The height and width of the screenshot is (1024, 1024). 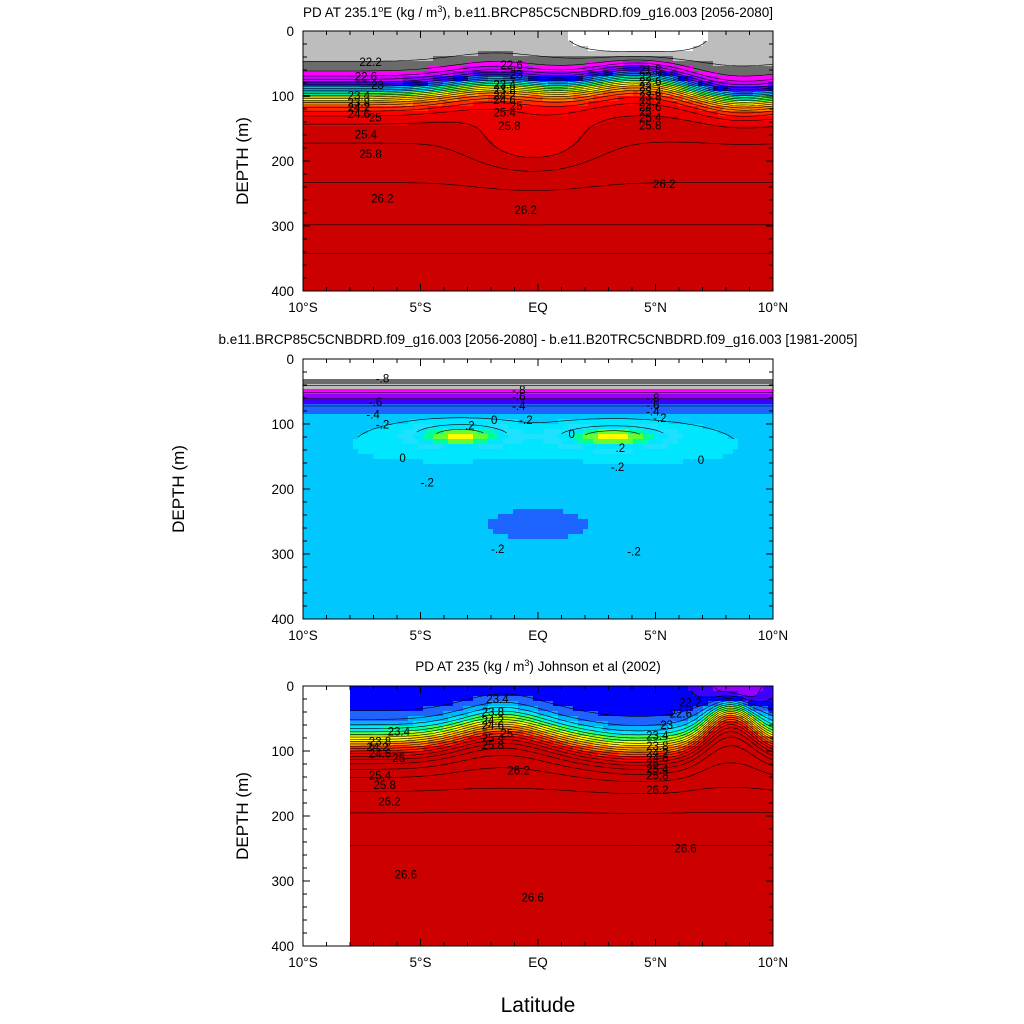 I want to click on contour-line, so click(x=538, y=107).